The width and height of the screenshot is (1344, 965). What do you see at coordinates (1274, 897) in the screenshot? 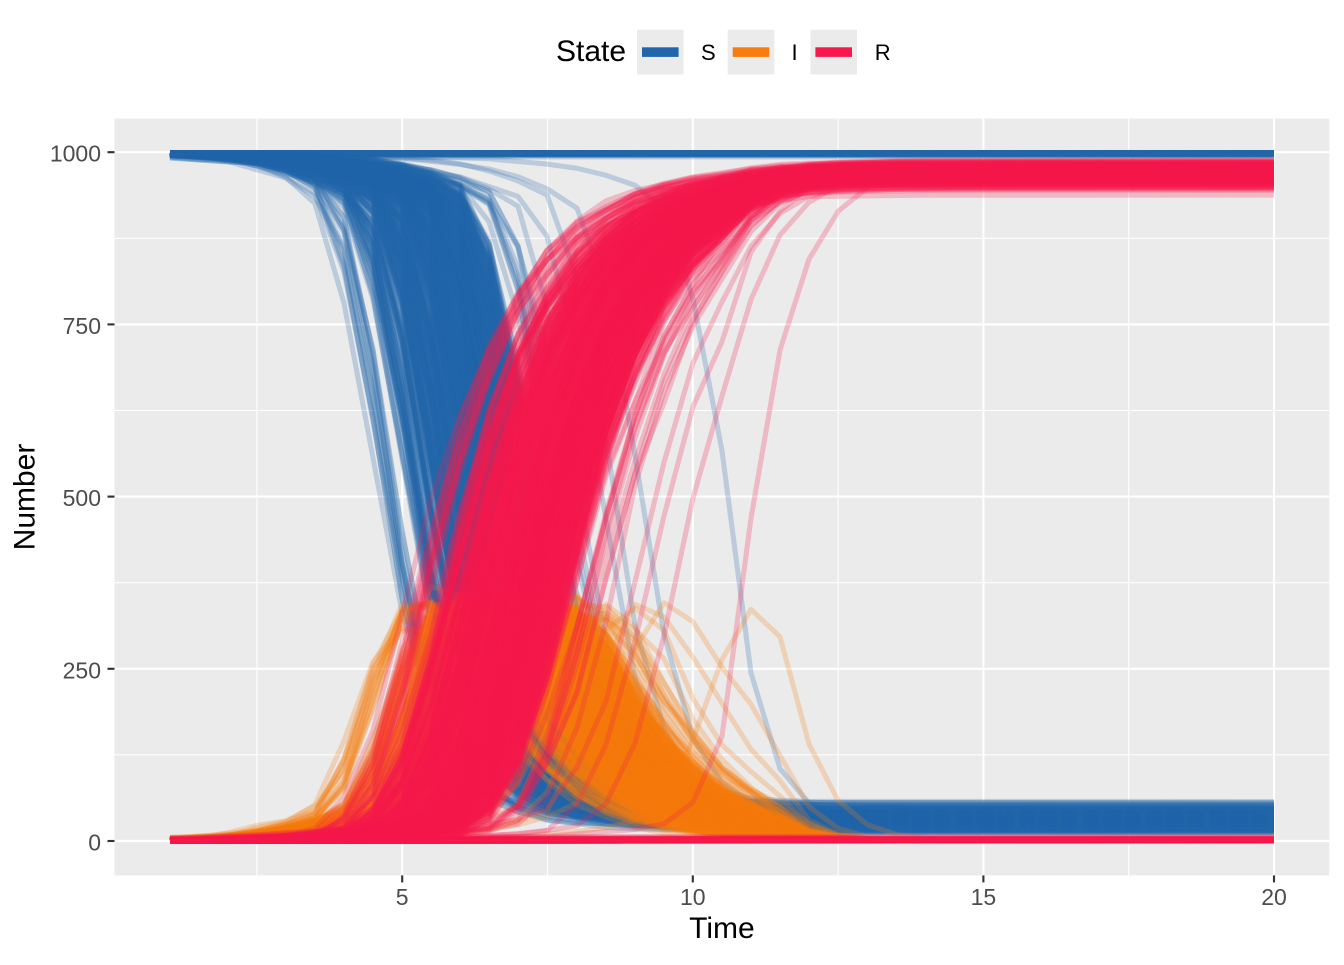
I see `svg-text: 20` at bounding box center [1274, 897].